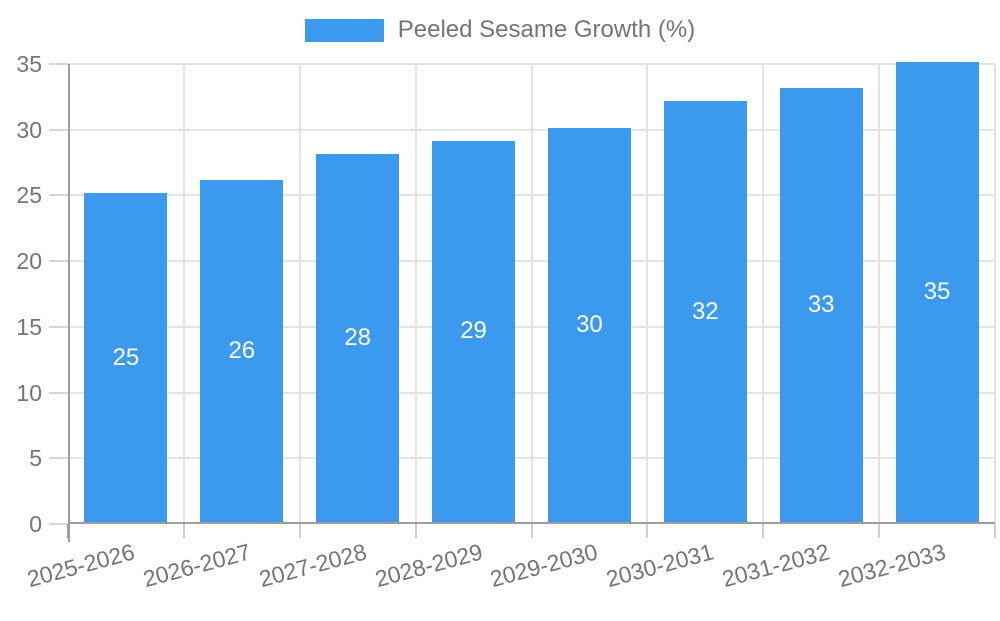  What do you see at coordinates (29, 129) in the screenshot?
I see `y-axis-tick-label: 30` at bounding box center [29, 129].